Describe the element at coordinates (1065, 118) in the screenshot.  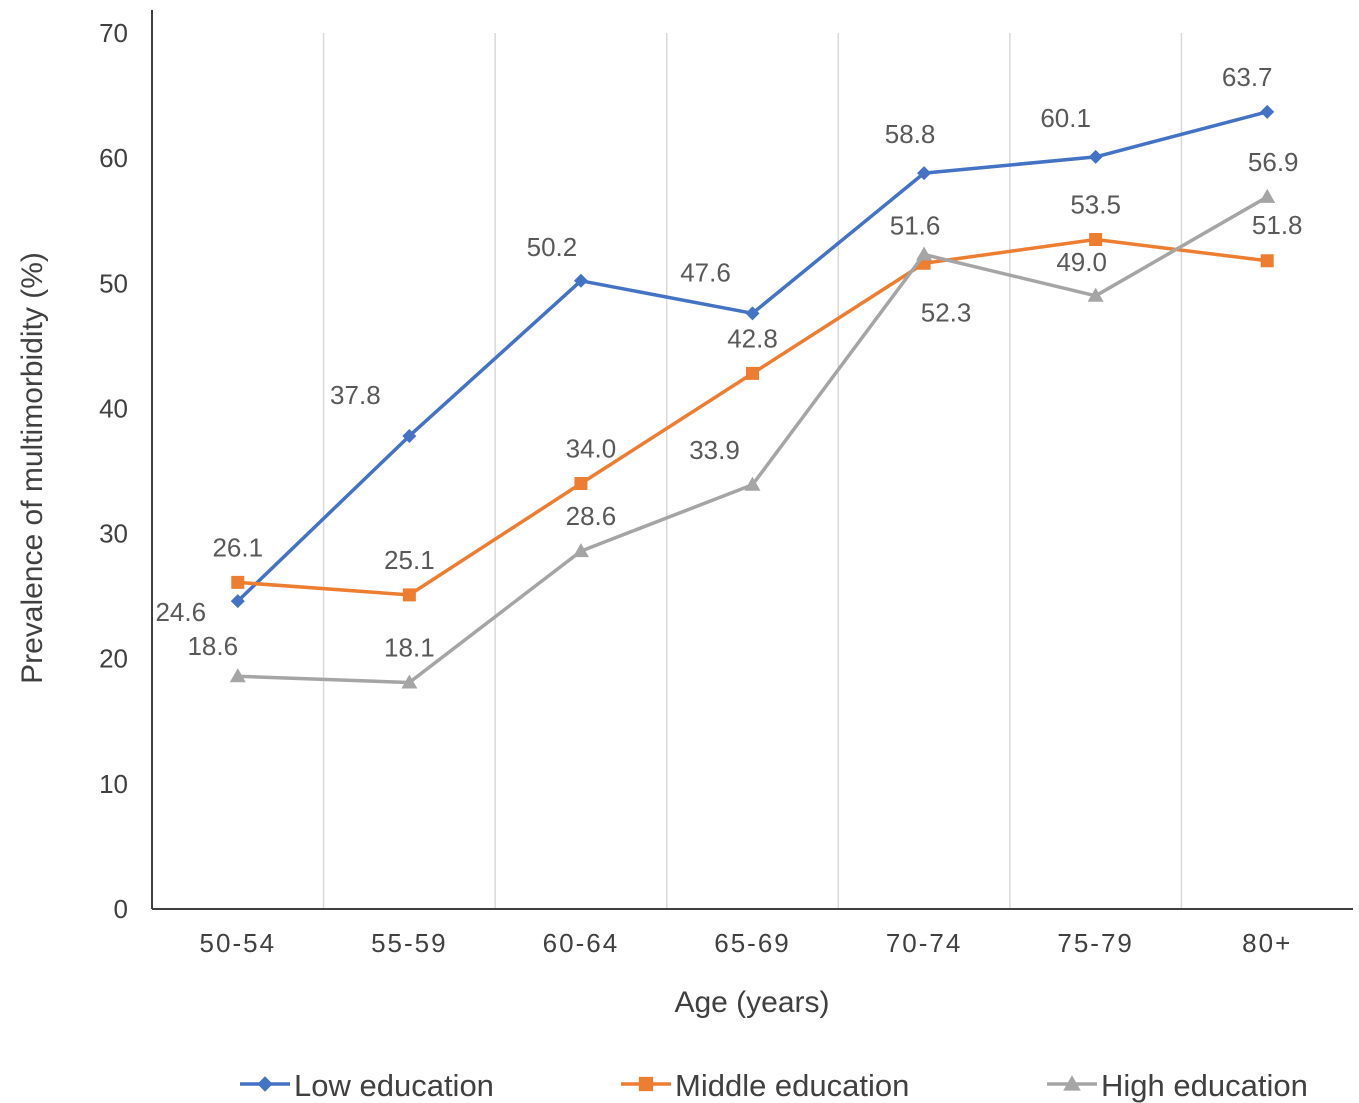
I see `data-label: 60.1` at that location.